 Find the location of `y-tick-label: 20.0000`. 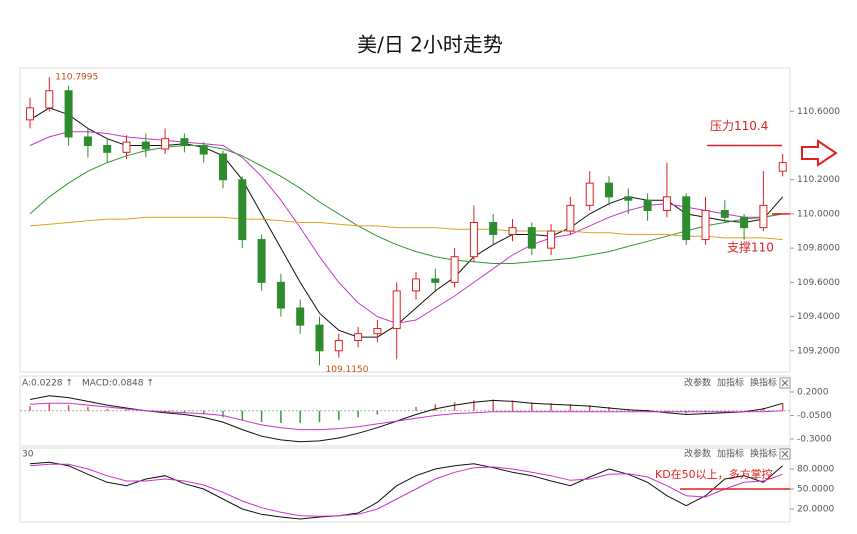

y-tick-label: 20.0000 is located at coordinates (815, 510).